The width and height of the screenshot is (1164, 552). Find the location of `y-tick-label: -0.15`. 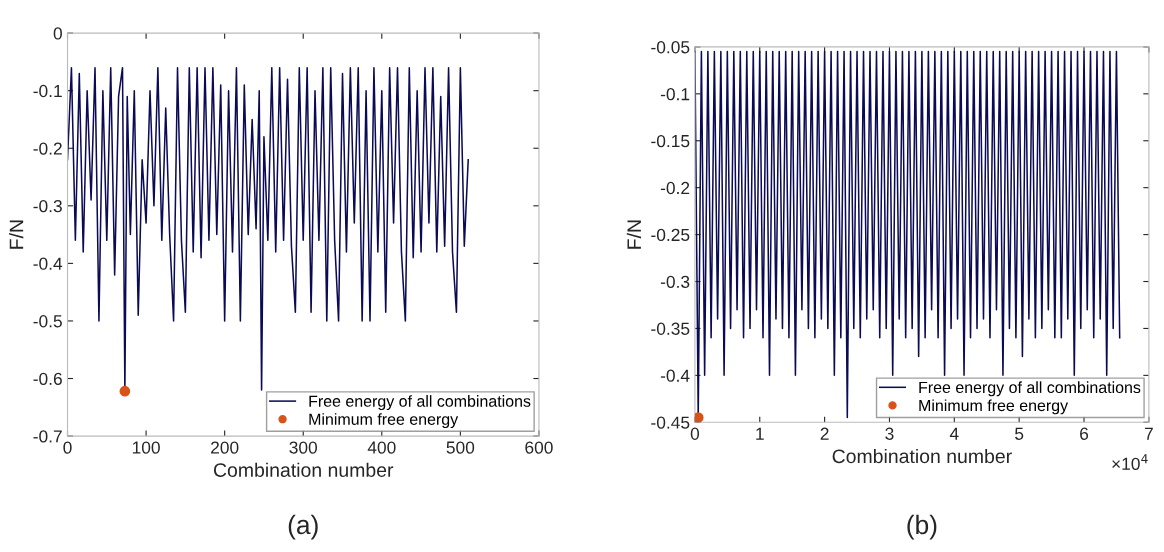

y-tick-label: -0.15 is located at coordinates (670, 141).